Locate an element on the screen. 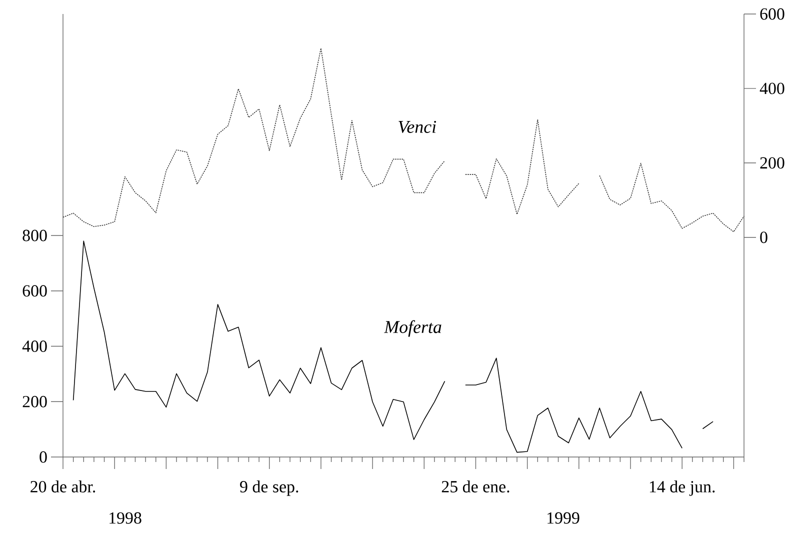 The height and width of the screenshot is (533, 808). y2-tick-label: 0 is located at coordinates (764, 238).